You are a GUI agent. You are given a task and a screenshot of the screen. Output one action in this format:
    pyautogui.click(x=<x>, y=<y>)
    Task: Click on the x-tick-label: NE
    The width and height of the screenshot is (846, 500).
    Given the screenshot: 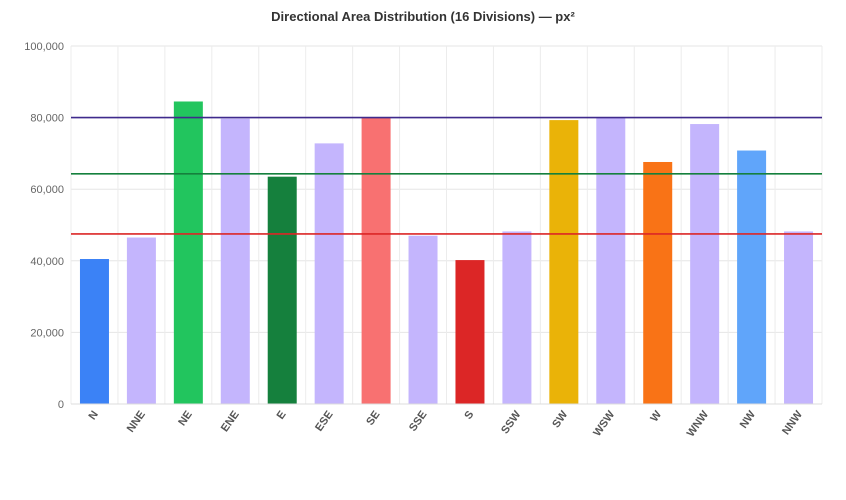 What is the action you would take?
    pyautogui.click(x=185, y=418)
    